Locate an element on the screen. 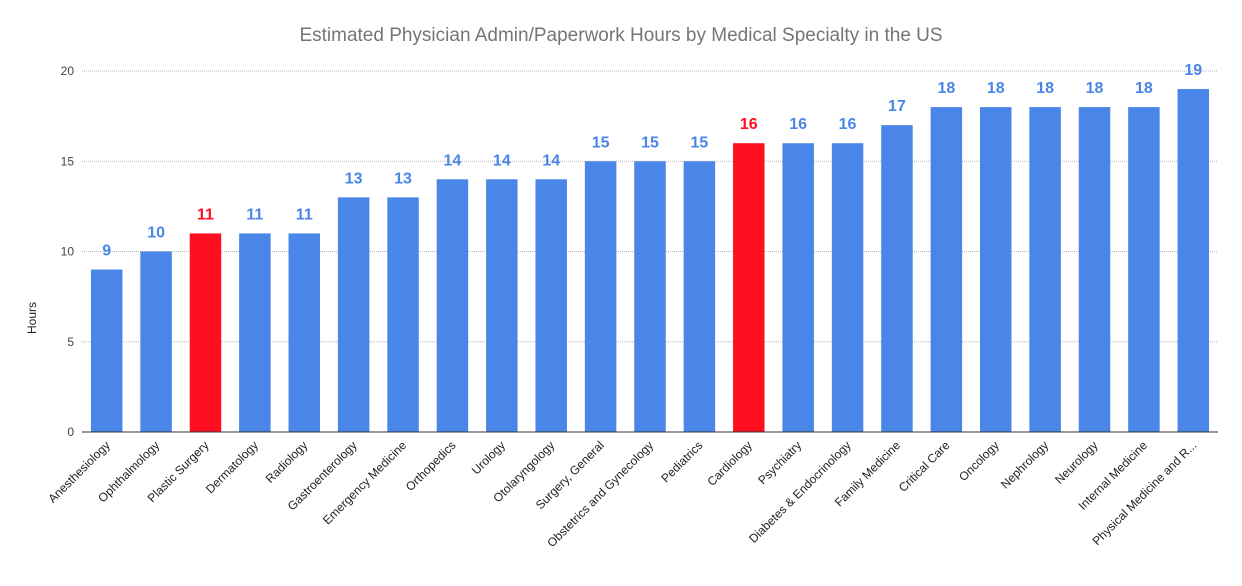  x-tick-label: Cardiology is located at coordinates (729, 463).